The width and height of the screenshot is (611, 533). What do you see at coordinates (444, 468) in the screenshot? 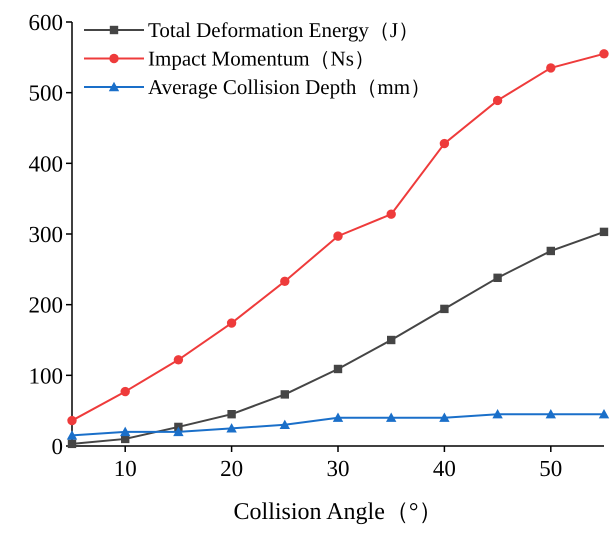
I see `x-tick-label: 40` at bounding box center [444, 468].